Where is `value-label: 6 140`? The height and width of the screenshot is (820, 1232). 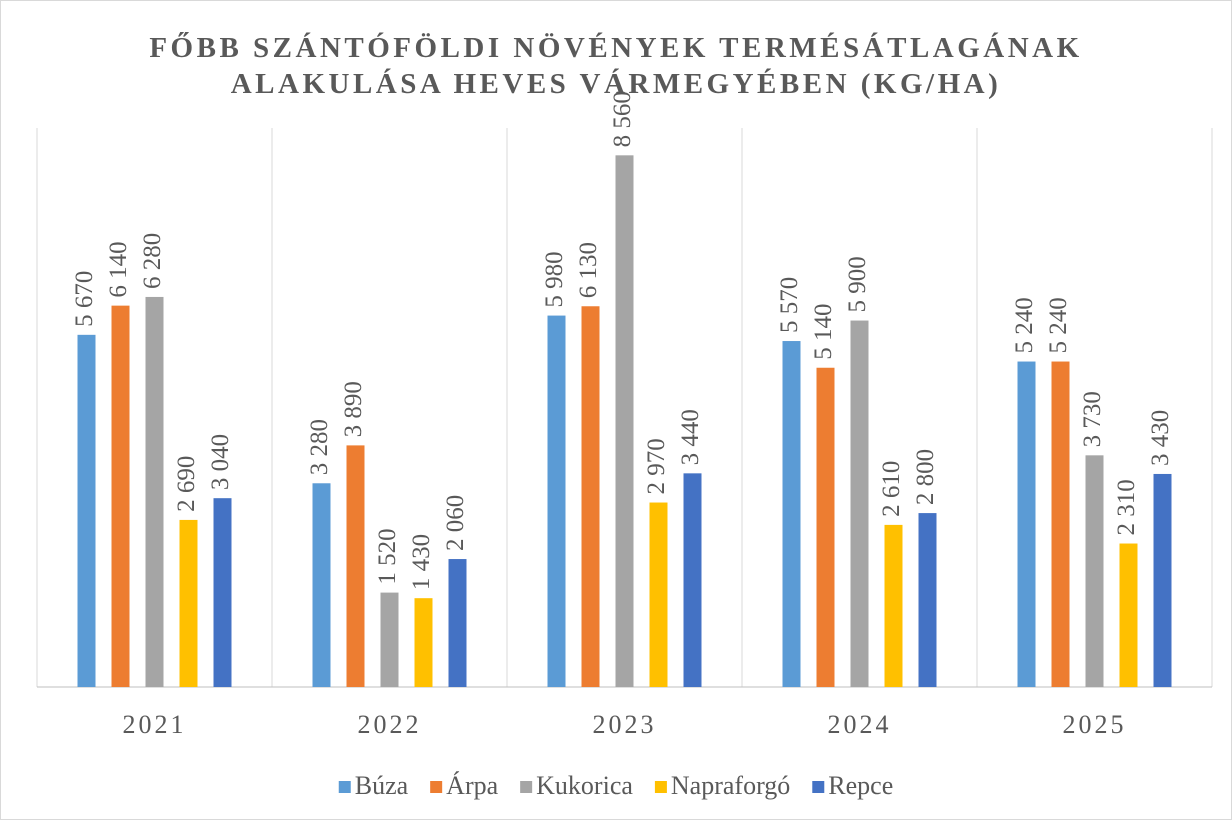 value-label: 6 140 is located at coordinates (118, 269).